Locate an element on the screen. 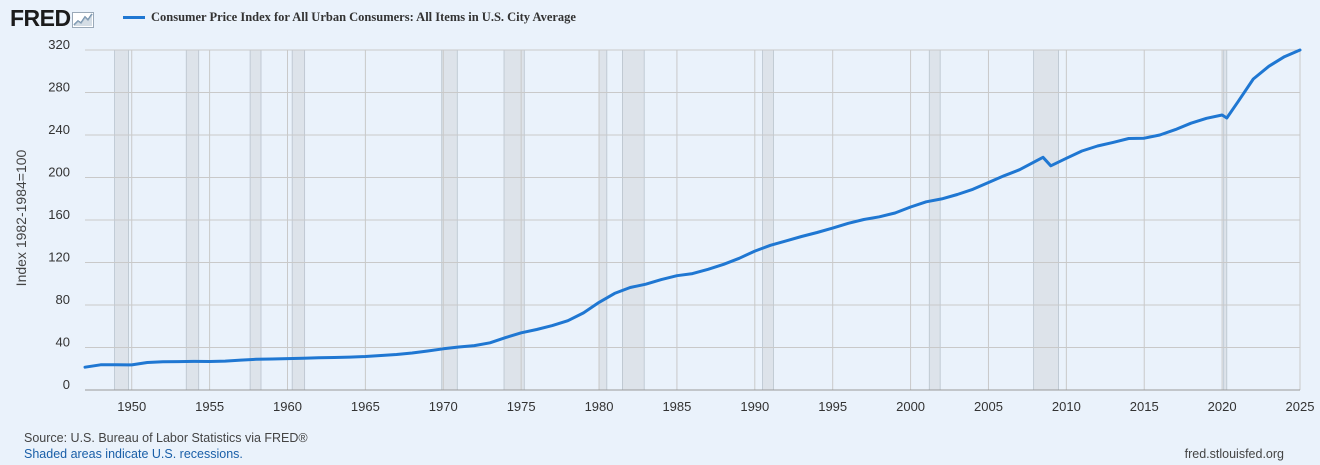  y-tick-label-280: 280 is located at coordinates (59, 87).